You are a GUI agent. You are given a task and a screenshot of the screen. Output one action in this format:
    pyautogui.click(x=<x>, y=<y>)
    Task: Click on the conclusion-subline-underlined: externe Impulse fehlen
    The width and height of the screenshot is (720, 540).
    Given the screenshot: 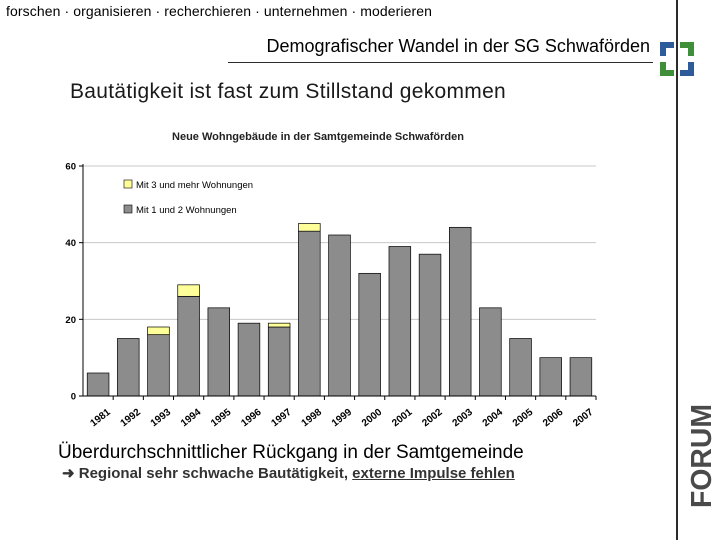 What is the action you would take?
    pyautogui.click(x=433, y=473)
    